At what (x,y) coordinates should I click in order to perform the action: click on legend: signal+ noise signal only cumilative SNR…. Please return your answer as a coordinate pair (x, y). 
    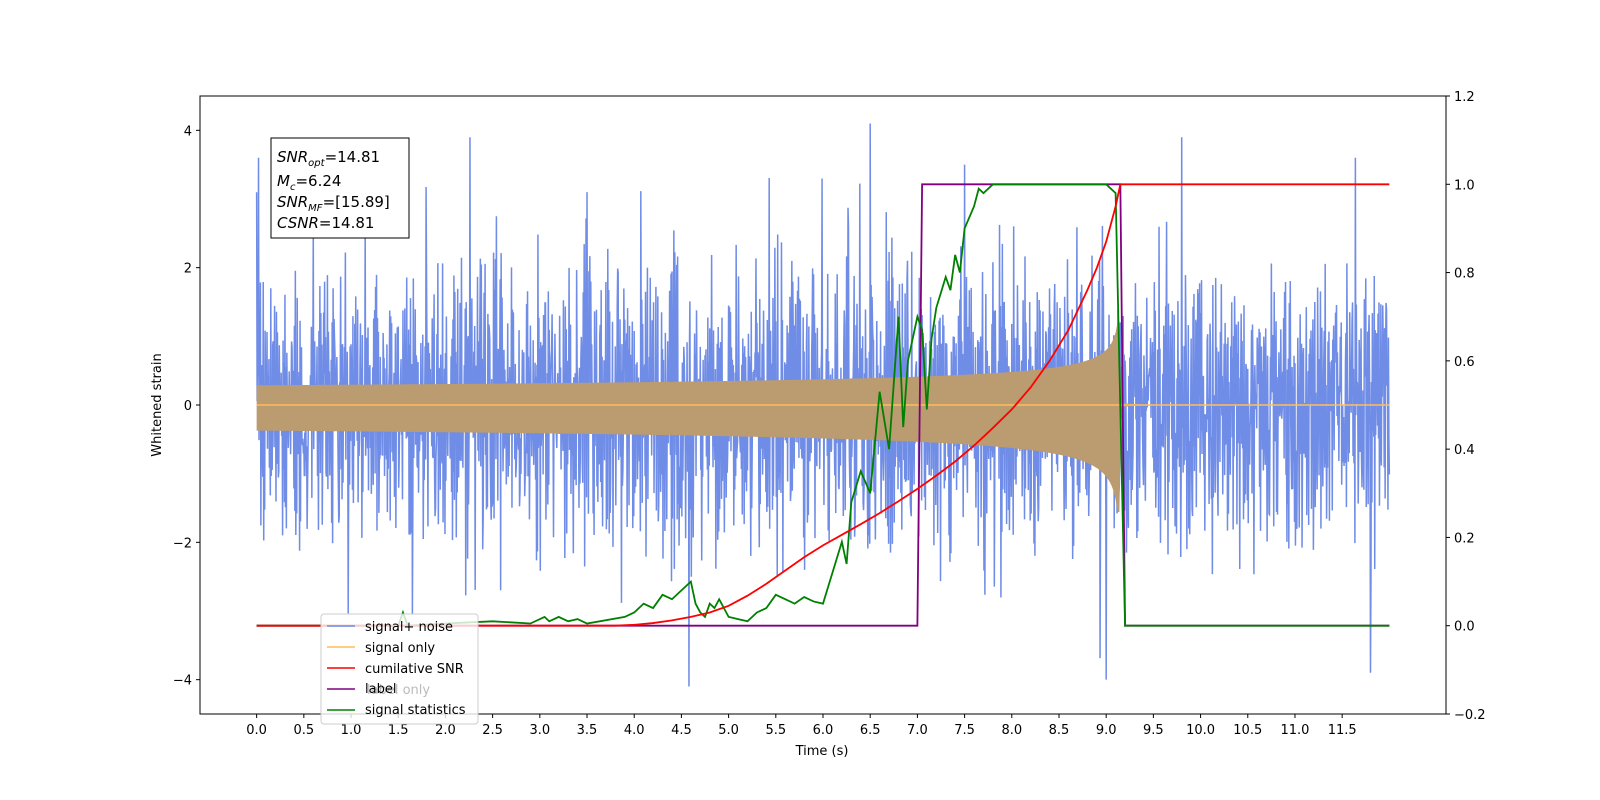
    Looking at the image, I should click on (399, 669).